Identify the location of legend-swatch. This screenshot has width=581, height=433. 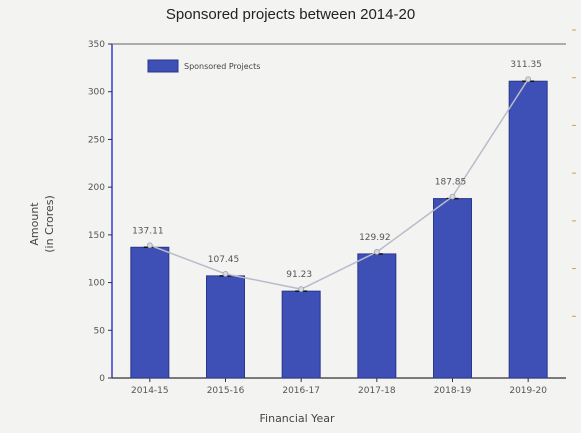
(163, 66).